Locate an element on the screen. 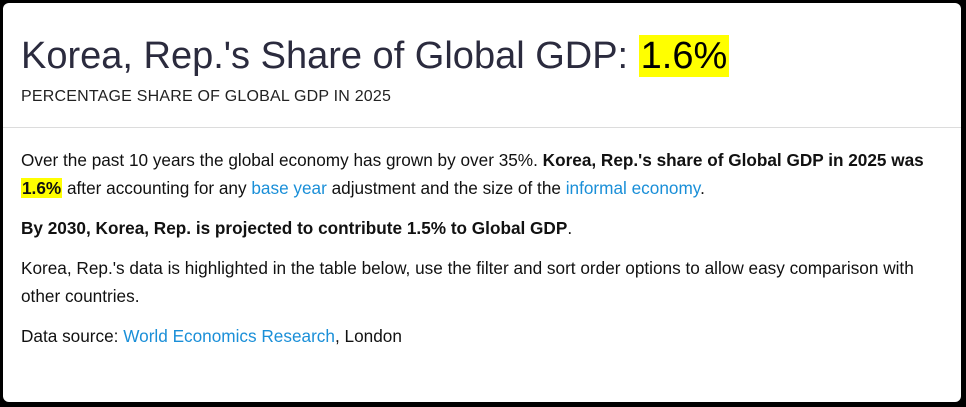 The width and height of the screenshot is (966, 407). paragraph2-end: . is located at coordinates (570, 228).